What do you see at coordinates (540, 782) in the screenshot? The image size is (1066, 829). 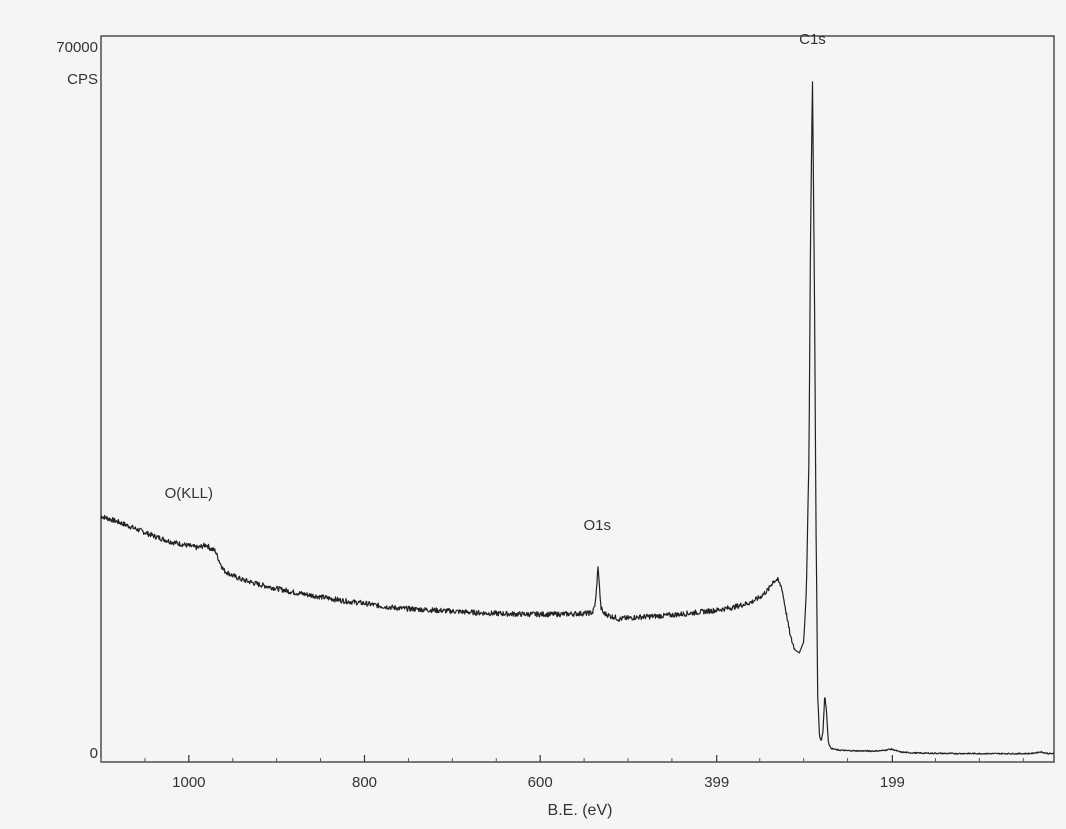 I see `x-tick-label: 600` at bounding box center [540, 782].